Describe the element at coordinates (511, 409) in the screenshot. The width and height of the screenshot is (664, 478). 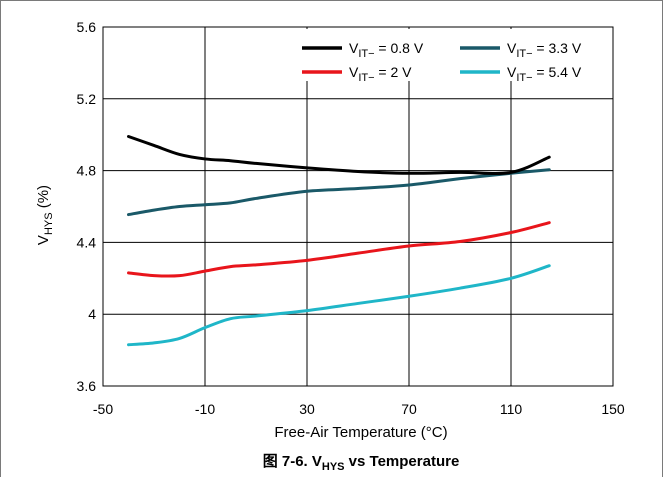
I see `x-tick-label: 110` at that location.